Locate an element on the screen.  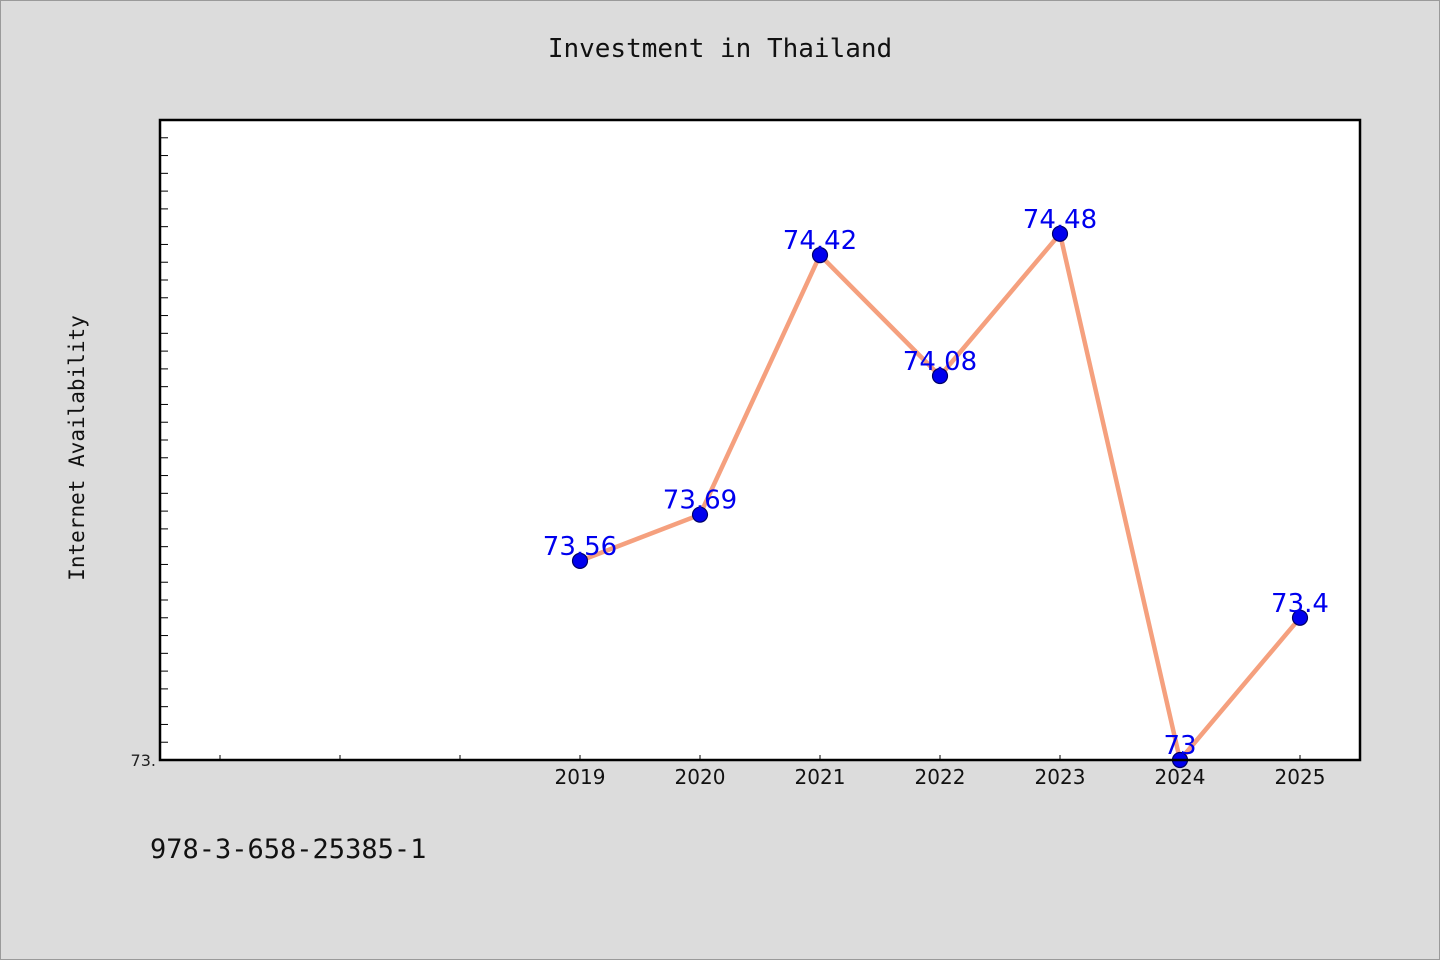
isbn-footnote: 978-3-658-25385-1 is located at coordinates (288, 849).